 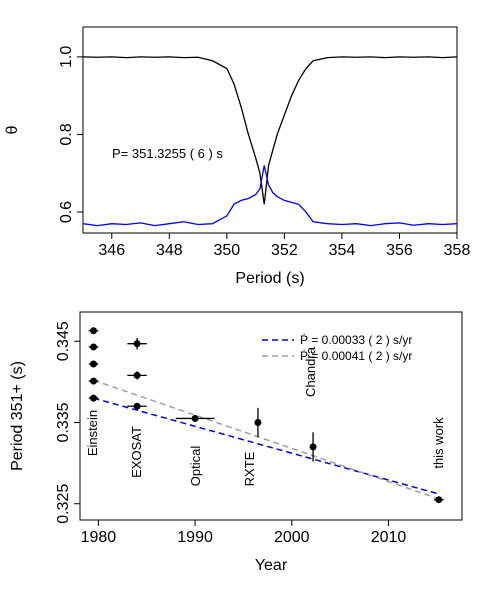 I want to click on y-axis-label: Period 351+ (s), so click(x=17, y=416).